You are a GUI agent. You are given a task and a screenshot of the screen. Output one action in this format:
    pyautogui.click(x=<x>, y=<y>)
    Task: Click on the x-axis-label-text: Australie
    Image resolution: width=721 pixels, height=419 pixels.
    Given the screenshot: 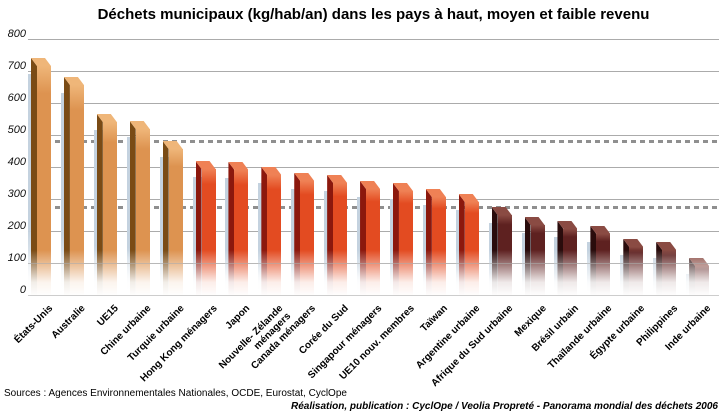 What is the action you would take?
    pyautogui.click(x=68, y=322)
    